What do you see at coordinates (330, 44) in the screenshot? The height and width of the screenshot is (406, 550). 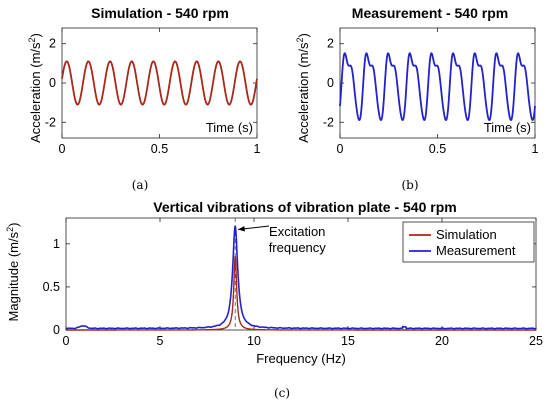 I see `meas-ytick-label: 2` at bounding box center [330, 44].